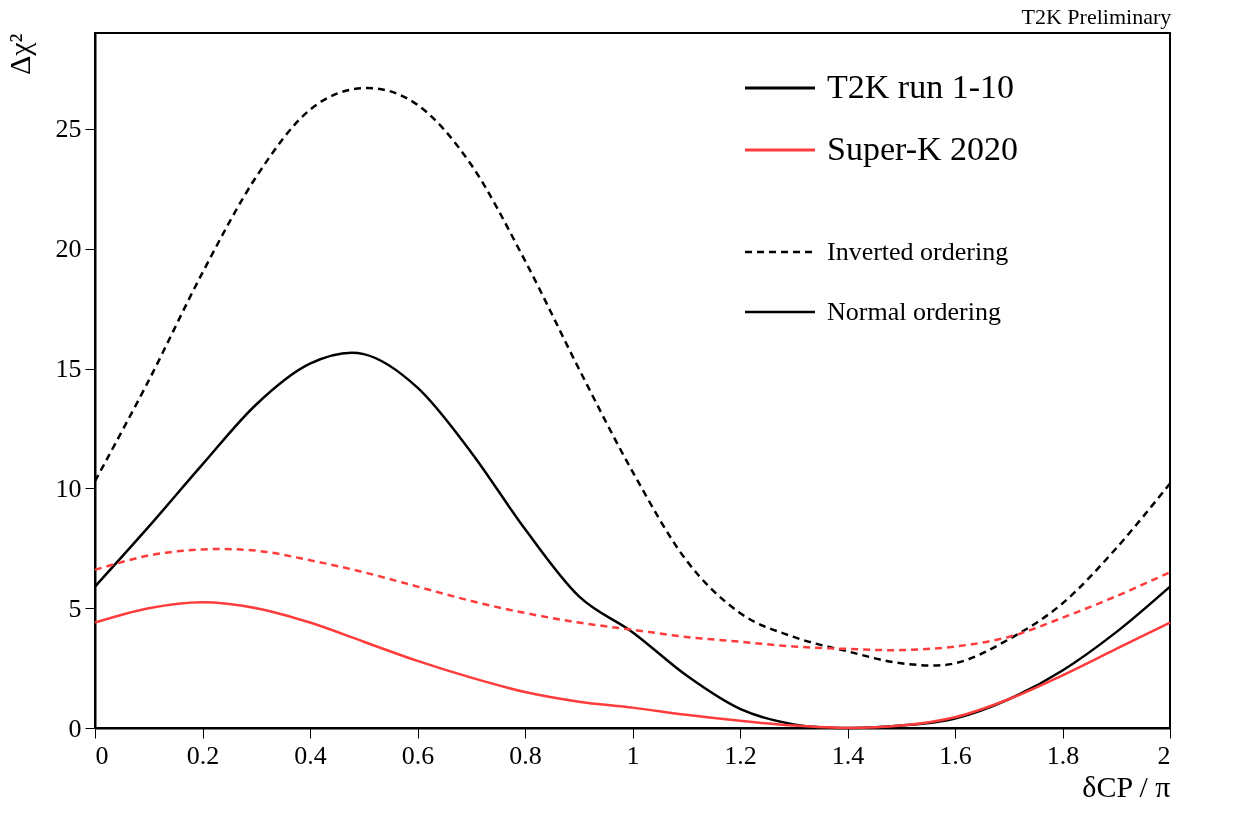 The image size is (1250, 835). I want to click on y-tick-label: 20, so click(68, 249).